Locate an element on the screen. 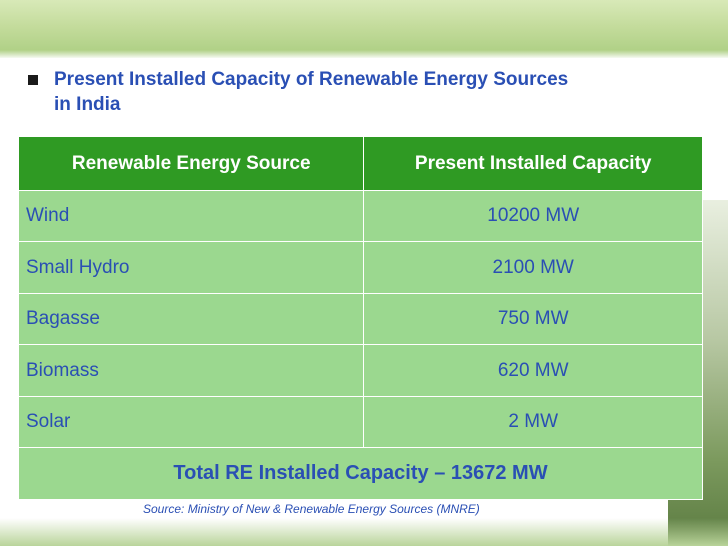 This screenshot has width=728, height=546. source-cell: Small Hydro is located at coordinates (191, 267).